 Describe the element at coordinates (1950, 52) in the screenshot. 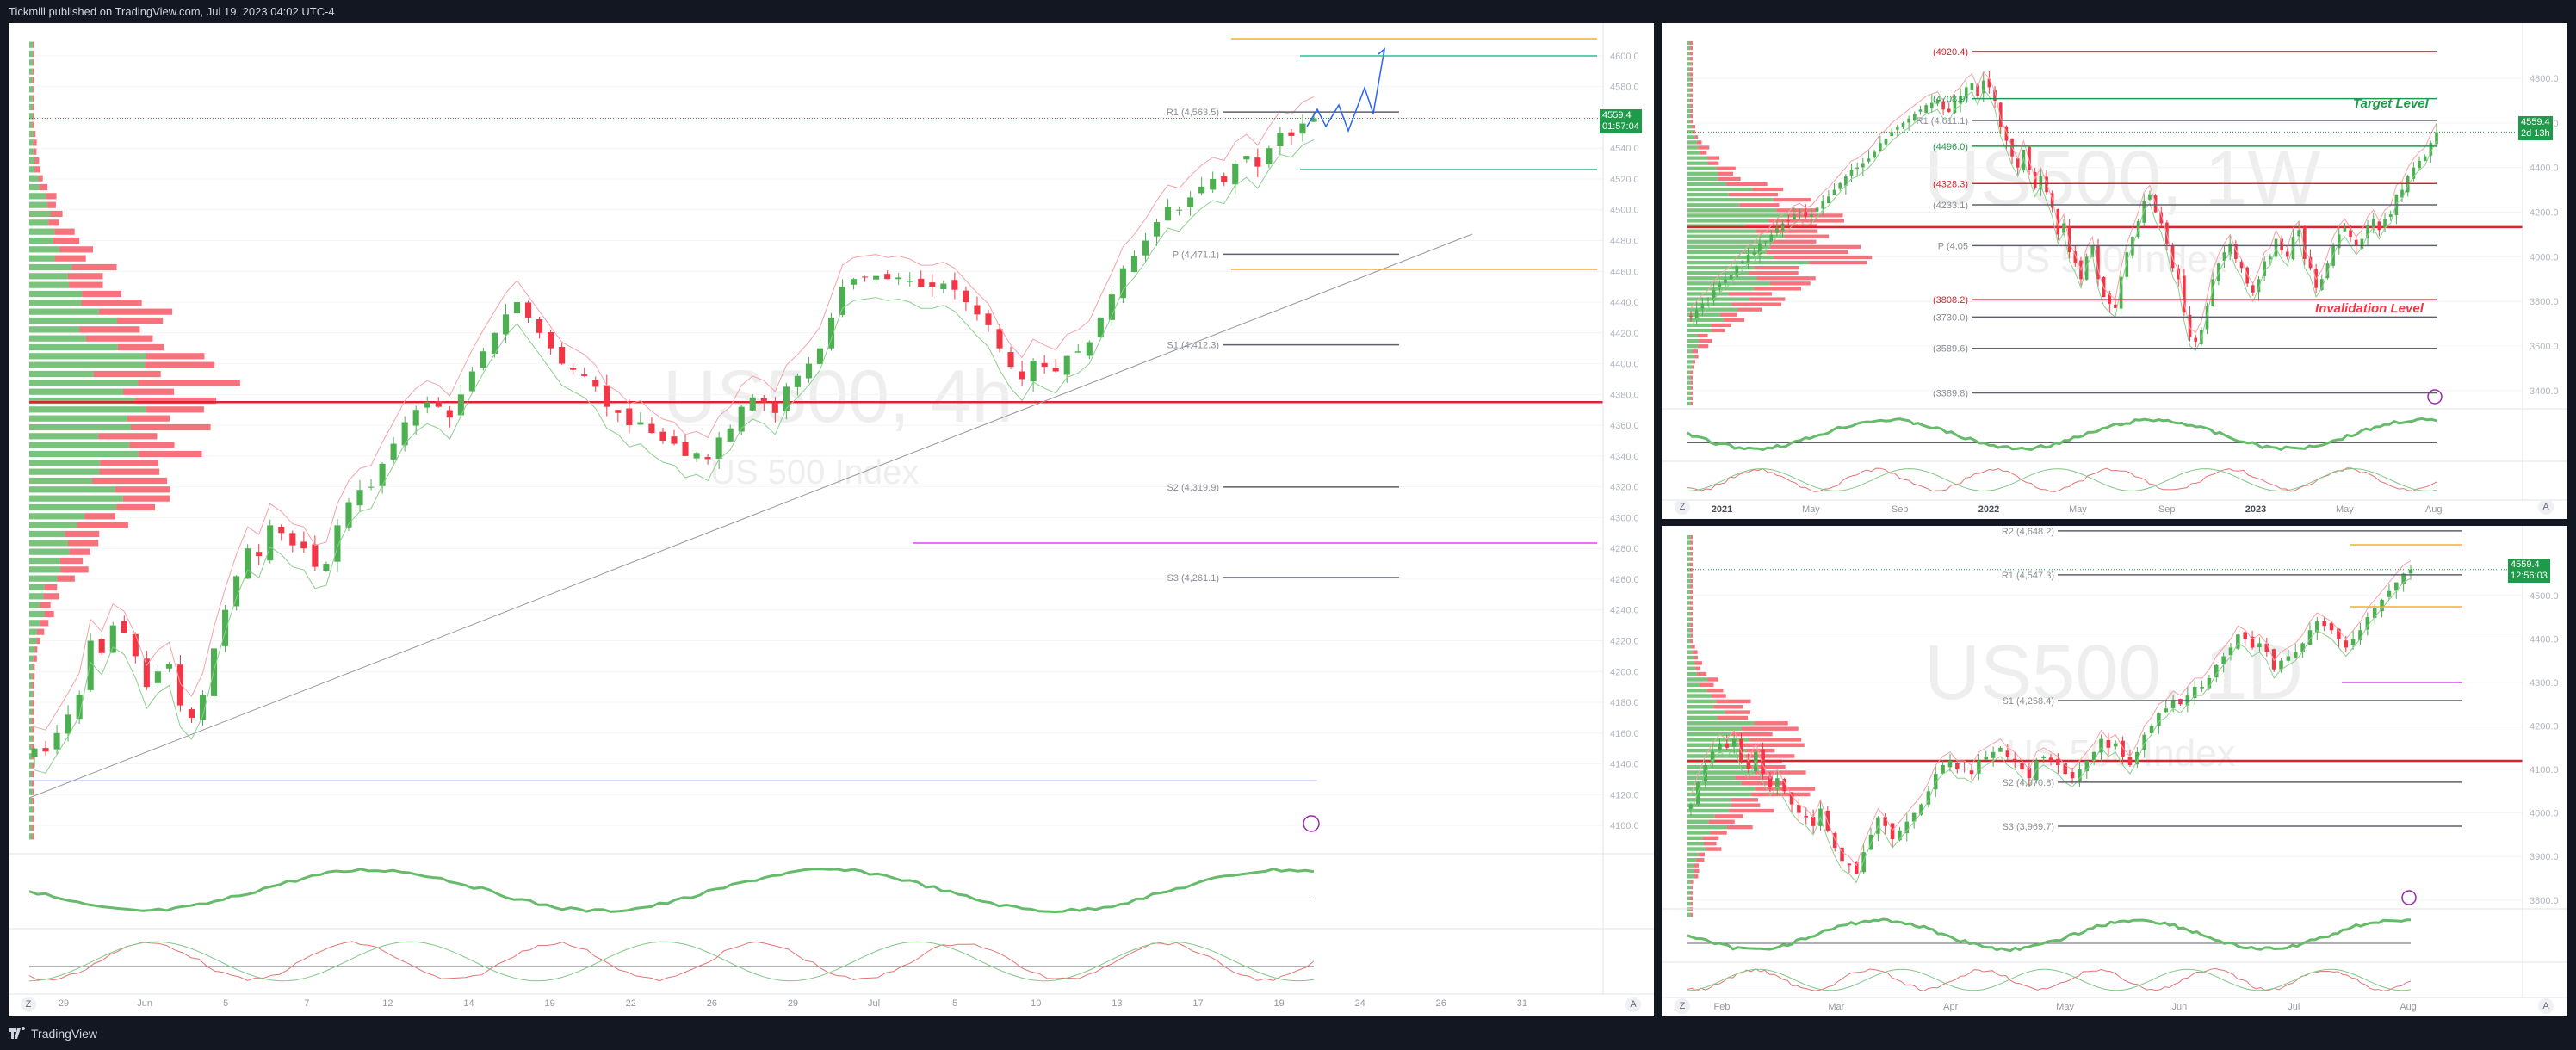

I see `pivot-level-label: (4920.4)` at that location.